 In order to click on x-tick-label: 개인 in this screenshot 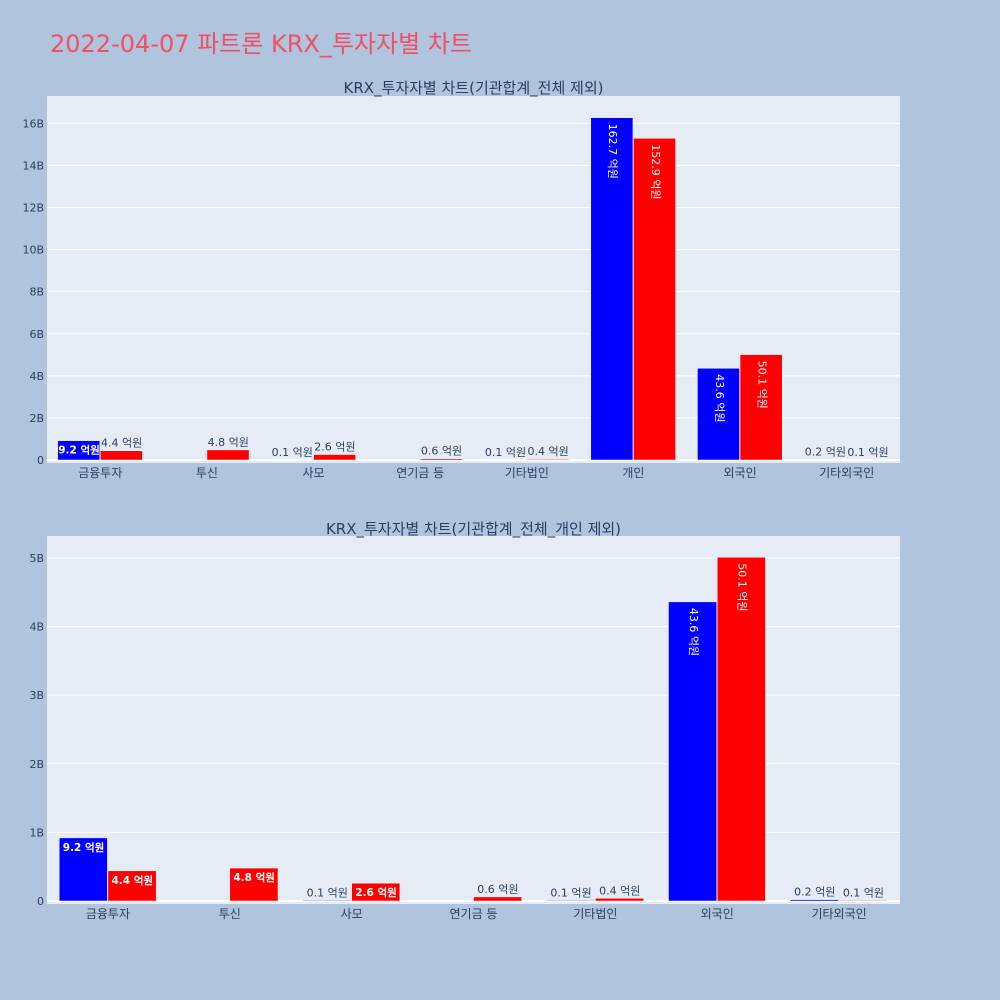, I will do `click(633, 473)`.